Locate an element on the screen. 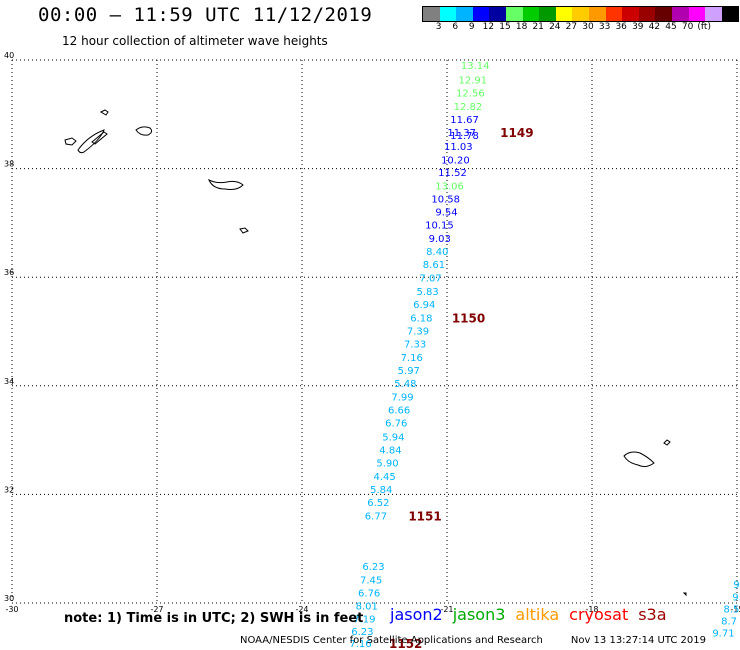 This screenshot has width=740, height=650. legend-label: 6 is located at coordinates (455, 27).